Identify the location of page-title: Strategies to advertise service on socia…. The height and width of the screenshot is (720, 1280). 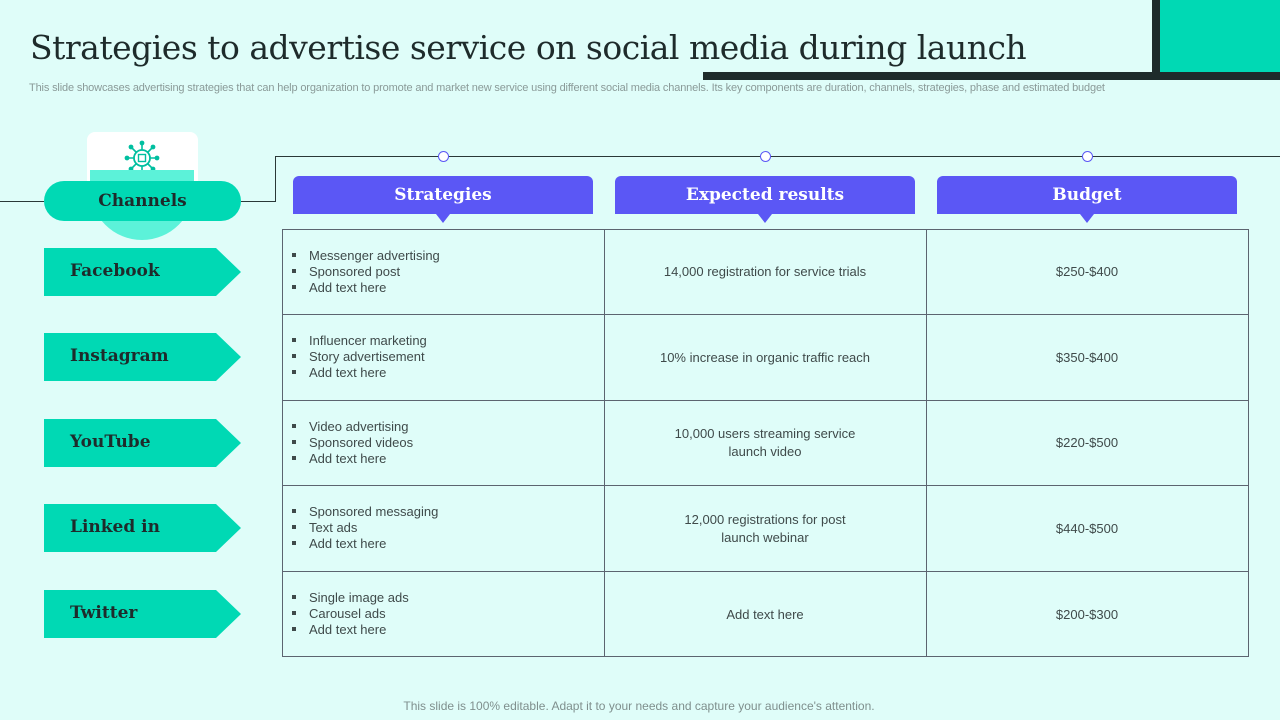
(528, 47).